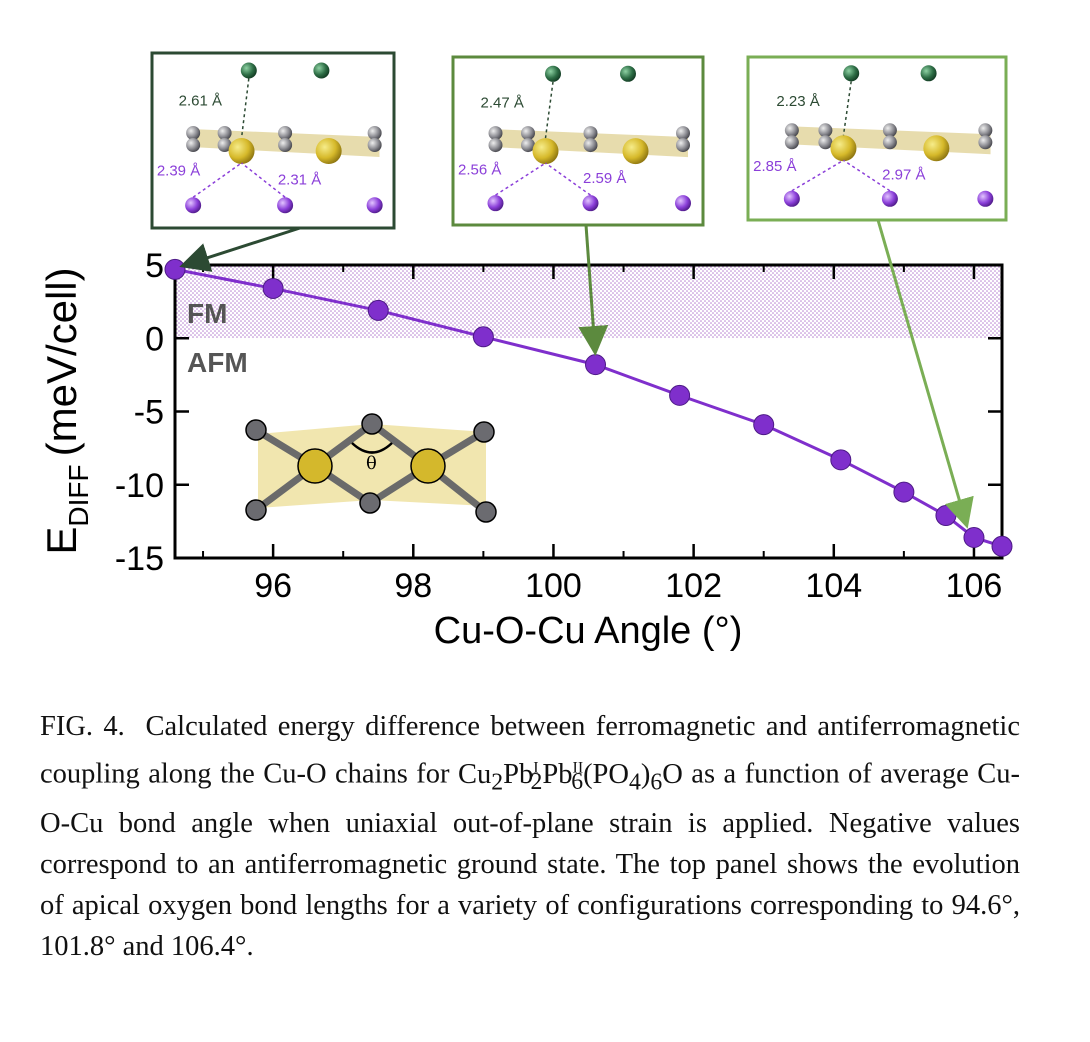 The width and height of the screenshot is (1090, 1042). What do you see at coordinates (245, 108) in the screenshot?
I see `apical-bond` at bounding box center [245, 108].